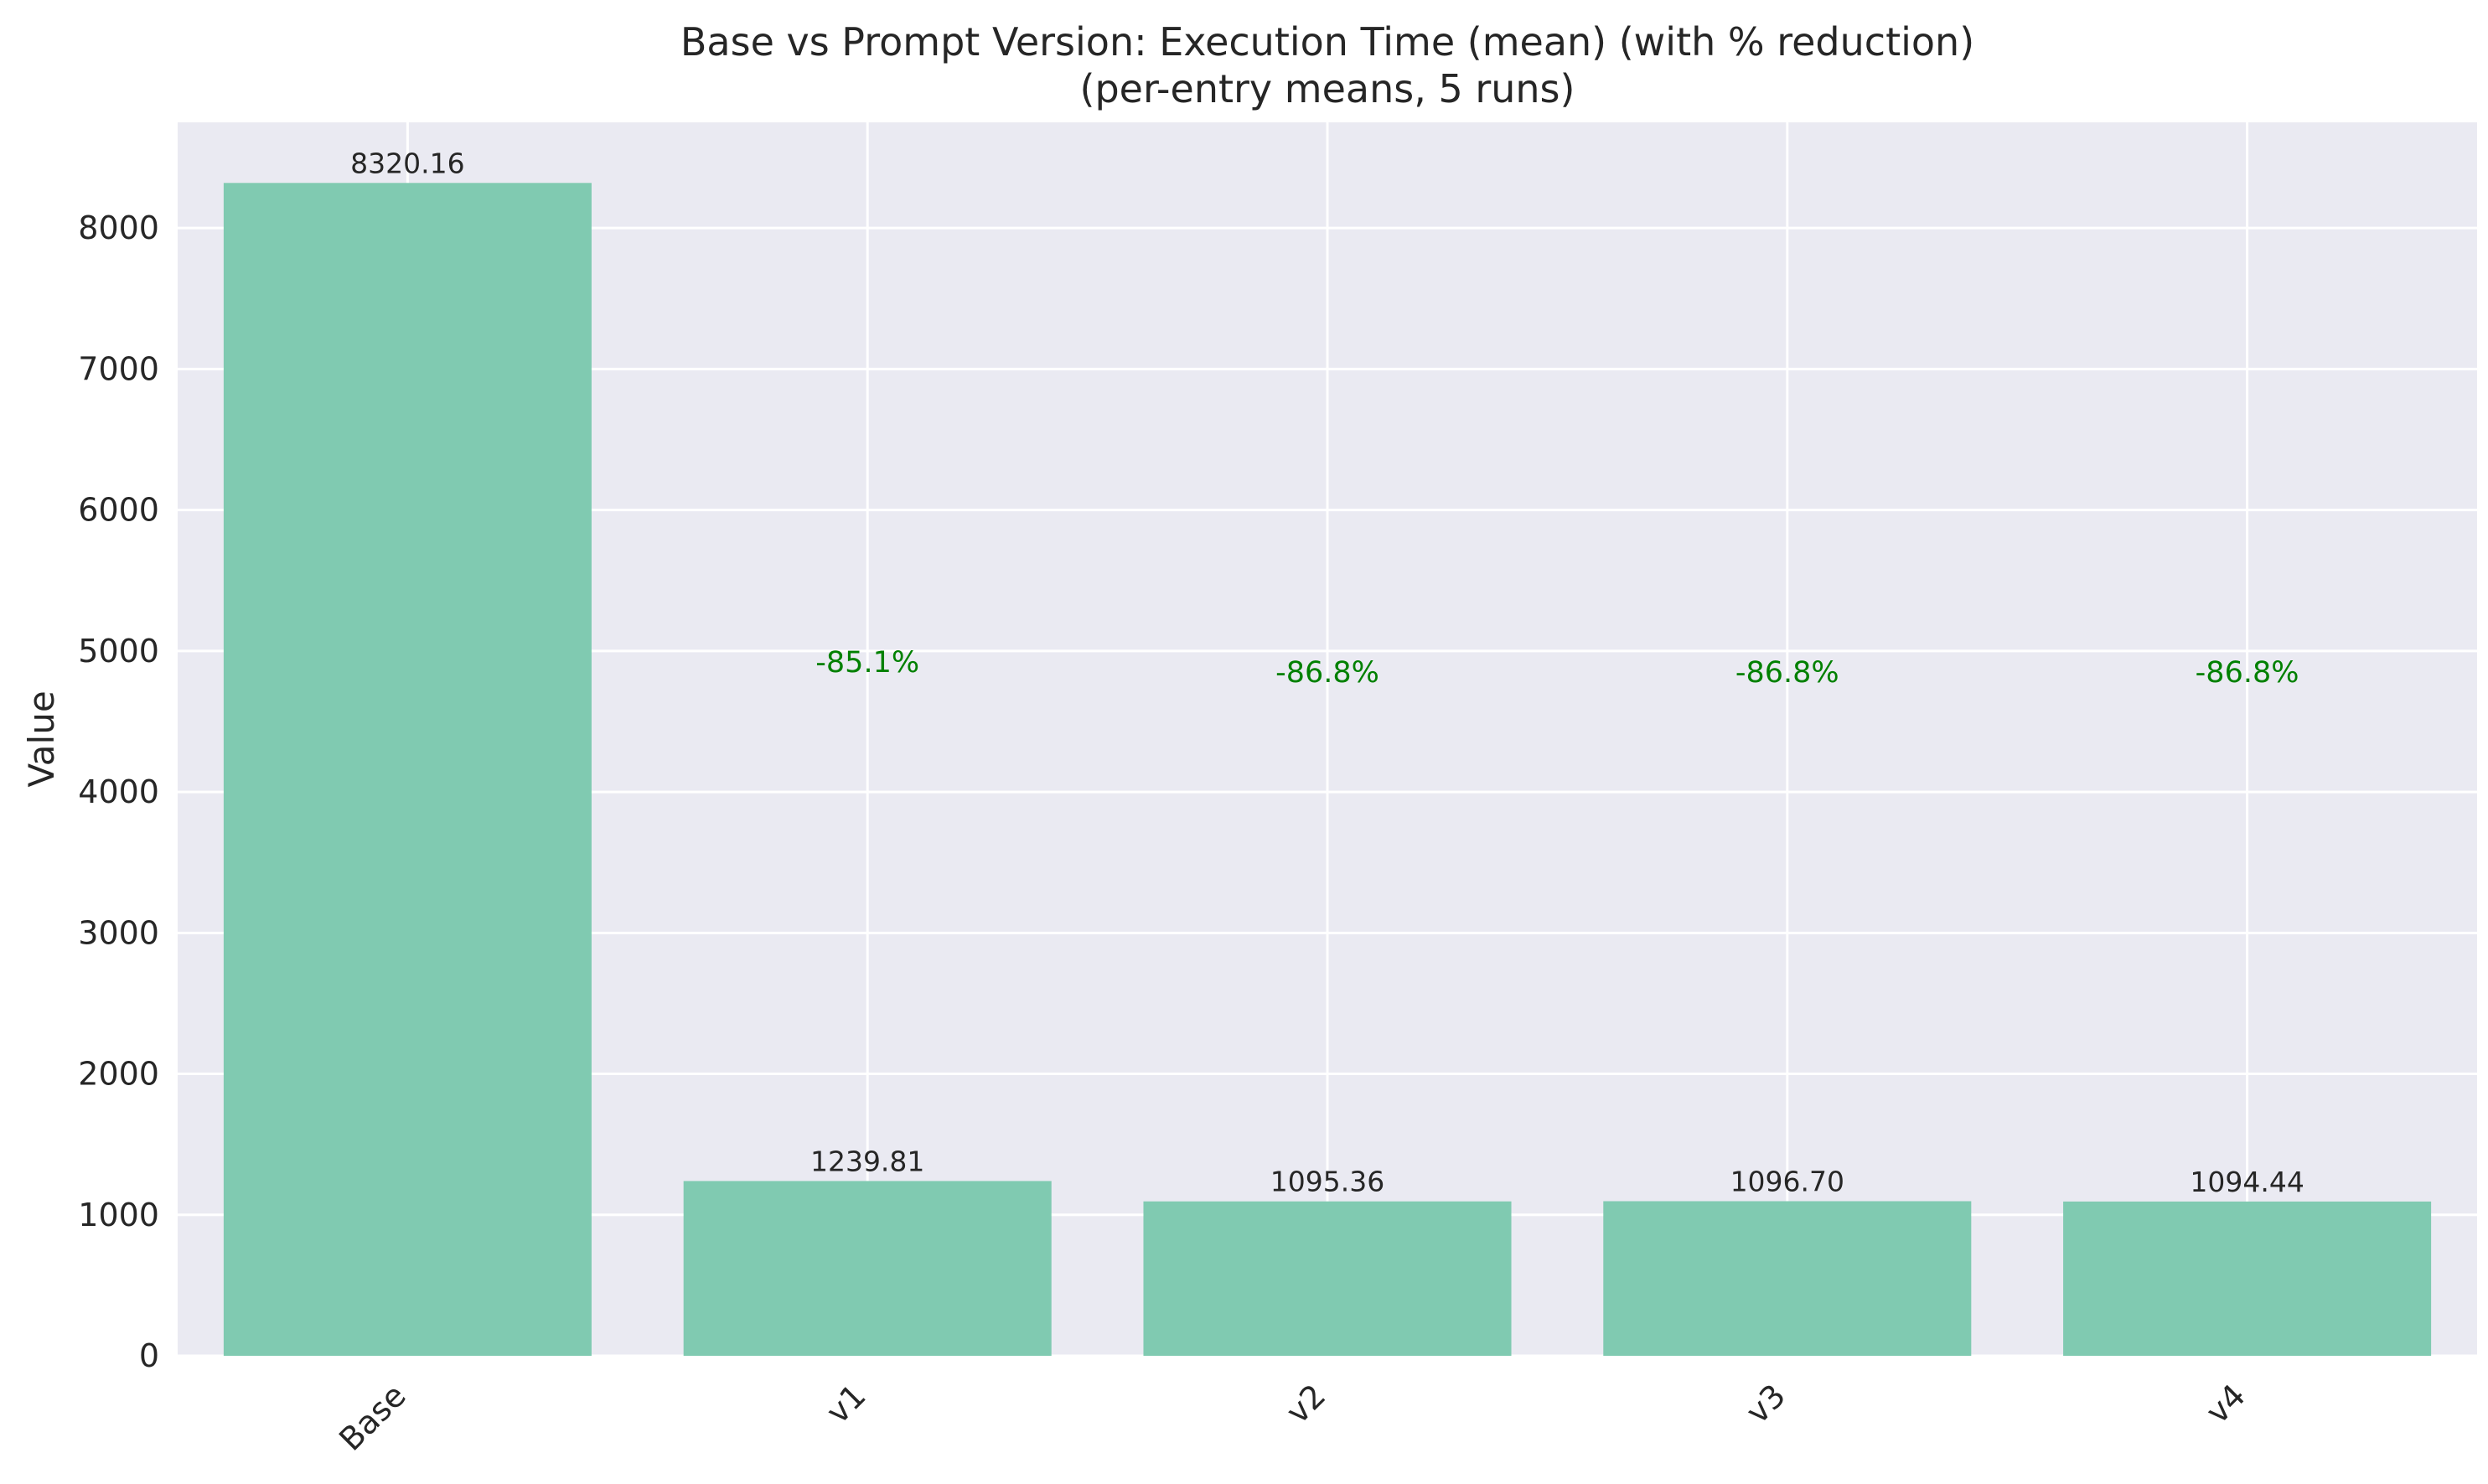 The width and height of the screenshot is (2488, 1484). Describe the element at coordinates (407, 163) in the screenshot. I see `bar-value-label: 8320.16` at that location.